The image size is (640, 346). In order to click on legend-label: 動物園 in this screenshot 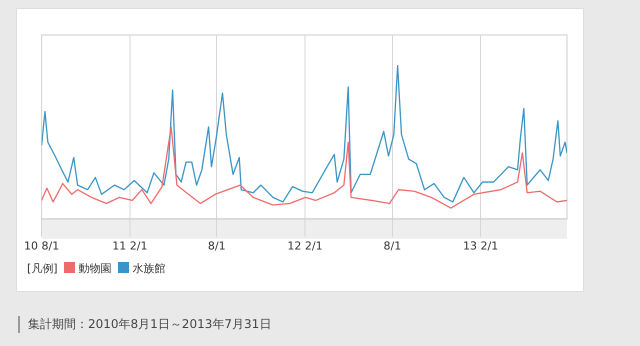, I will do `click(95, 268)`.